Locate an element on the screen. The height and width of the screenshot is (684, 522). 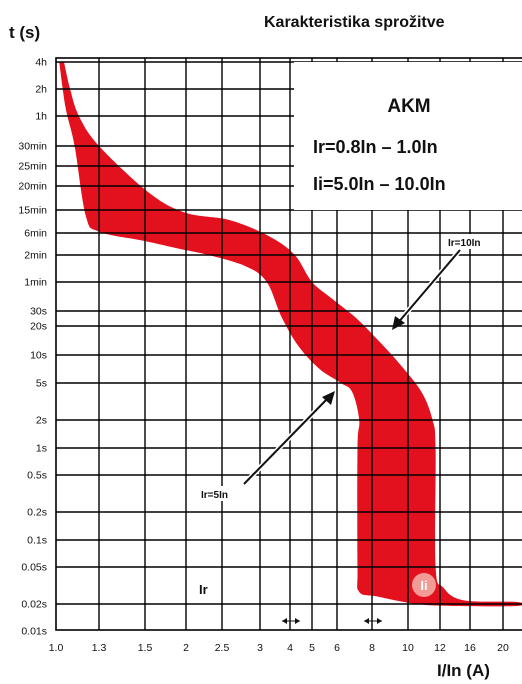
x-tick-label: 20 is located at coordinates (503, 648).